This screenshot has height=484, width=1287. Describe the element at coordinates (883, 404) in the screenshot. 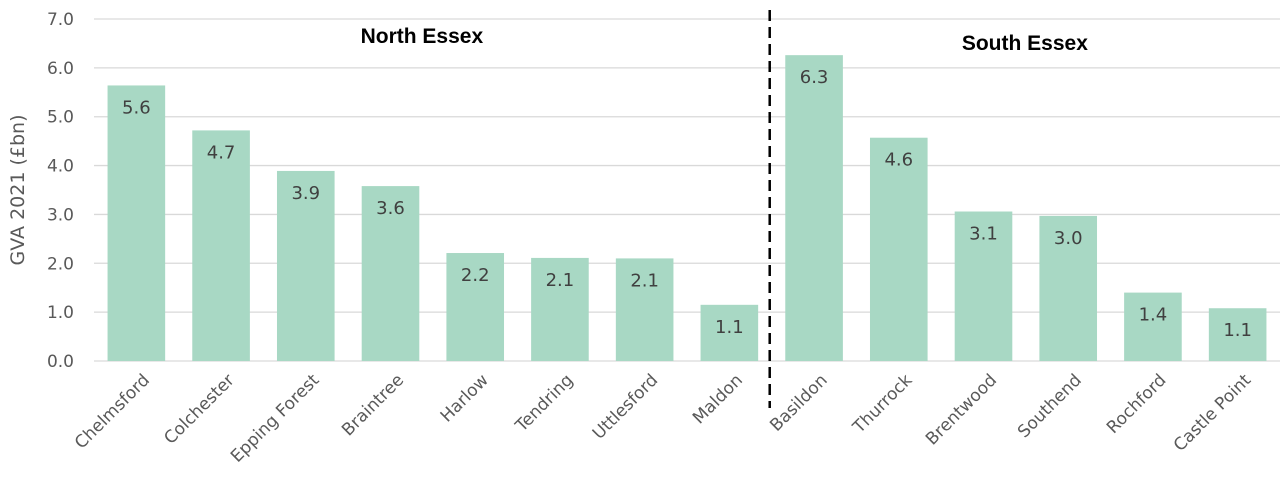

I see `x-tick-label: Thurrock` at that location.